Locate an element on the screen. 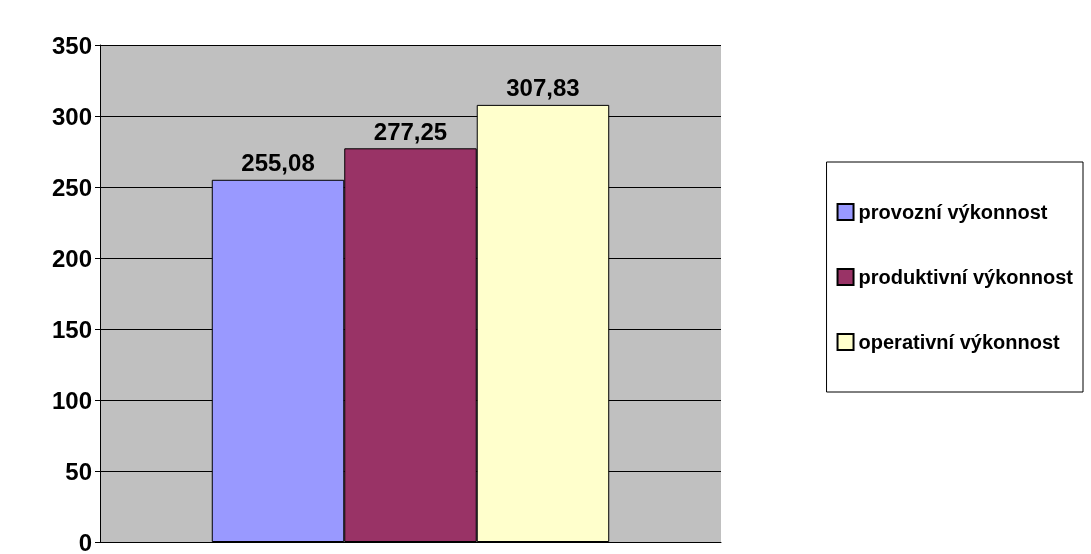 This screenshot has height=554, width=1091. data-label: 277,25 is located at coordinates (410, 131).